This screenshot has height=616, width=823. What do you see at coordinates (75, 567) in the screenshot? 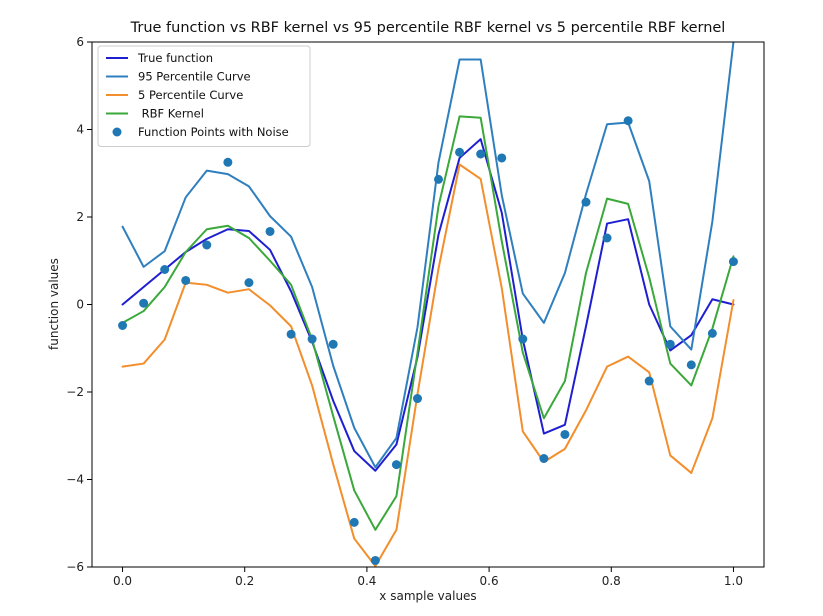
I see `y-tick-label: −6` at bounding box center [75, 567].